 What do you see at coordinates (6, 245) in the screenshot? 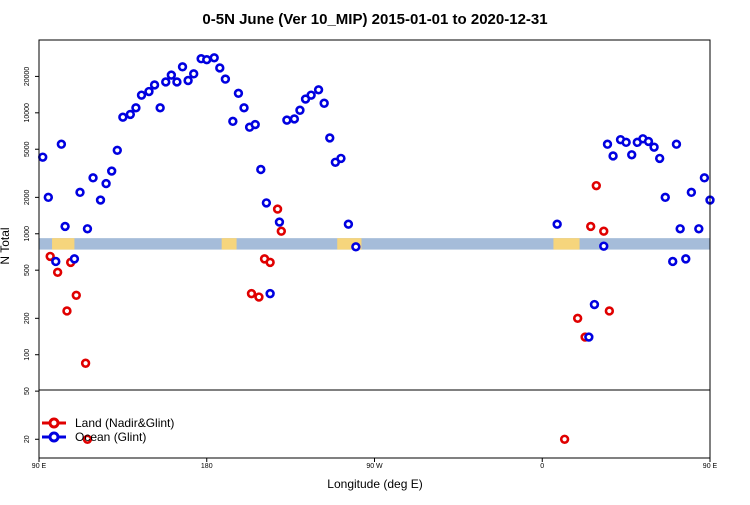
I see `y-axis-label: N Total` at bounding box center [6, 245].